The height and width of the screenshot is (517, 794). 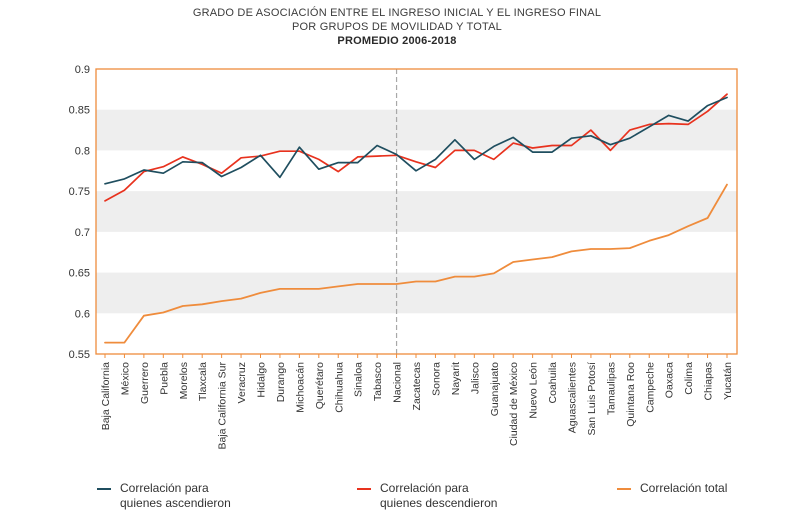 What do you see at coordinates (82, 70) in the screenshot?
I see `y-tick-label: 0.9` at bounding box center [82, 70].